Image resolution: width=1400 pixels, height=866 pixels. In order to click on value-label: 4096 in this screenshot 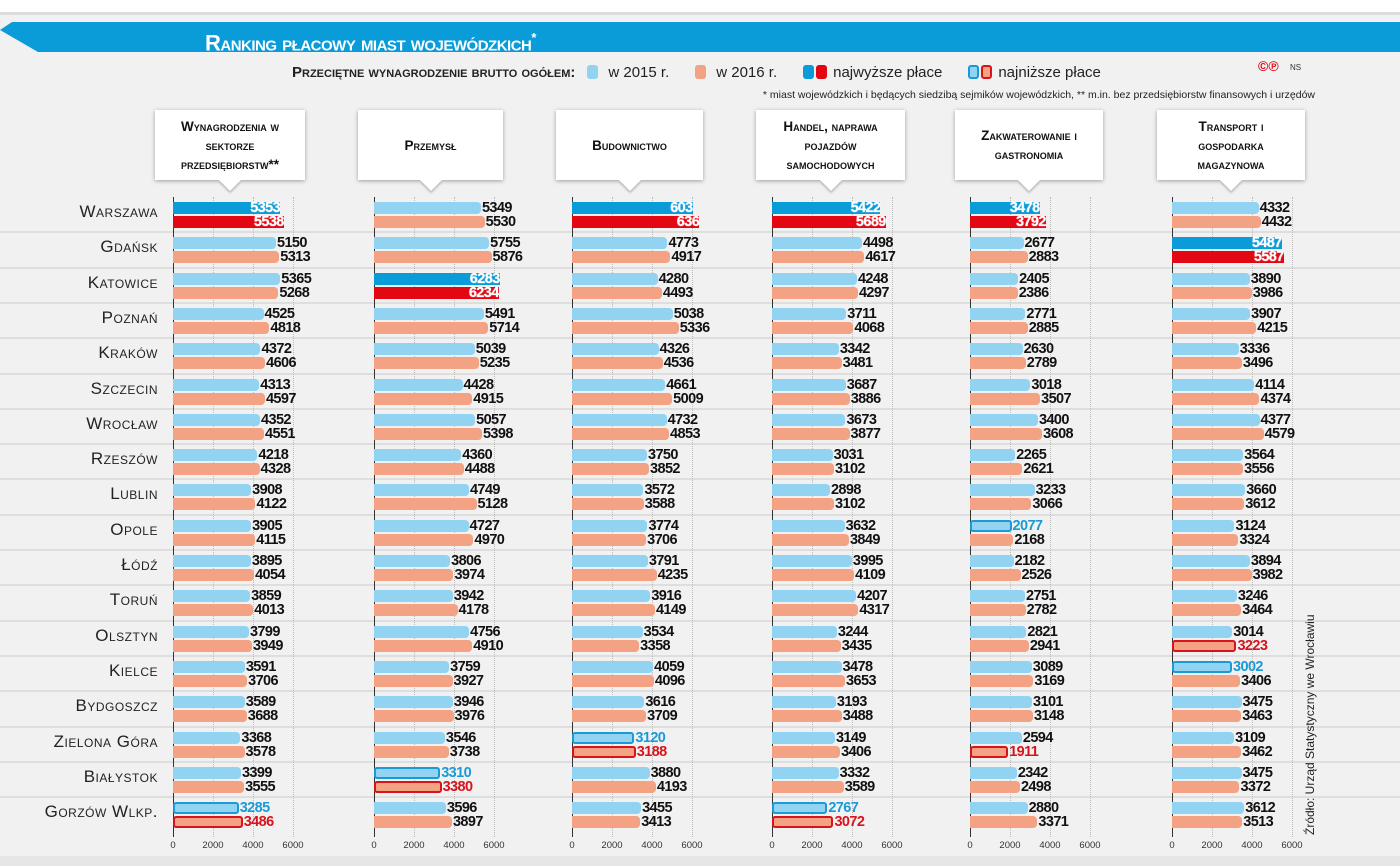, I will do `click(669, 680)`.